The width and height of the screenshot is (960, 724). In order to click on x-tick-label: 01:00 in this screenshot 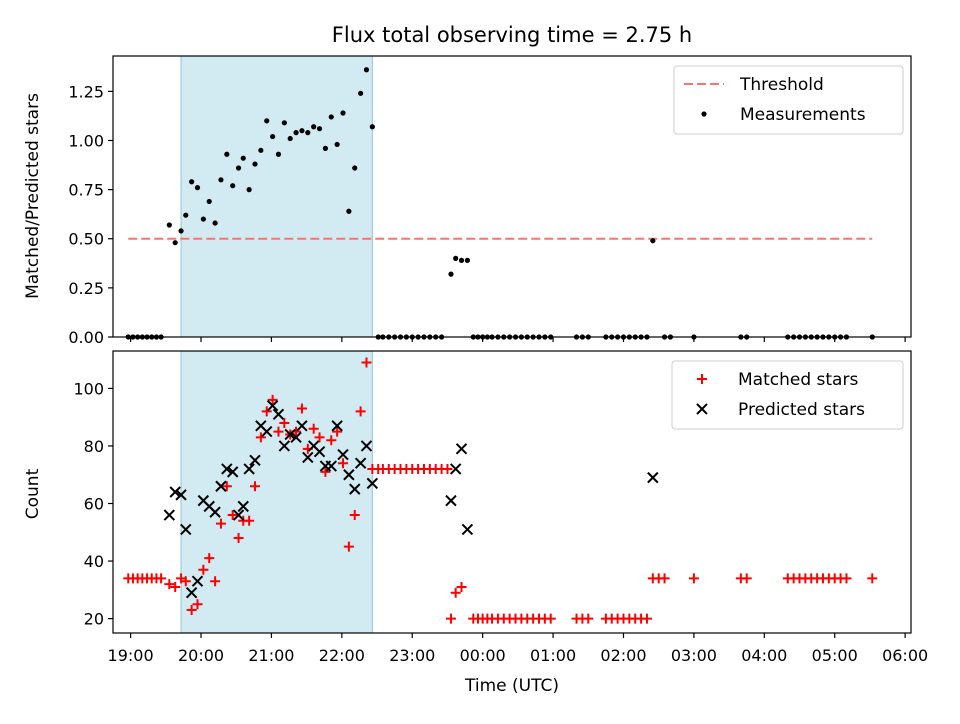, I will do `click(553, 655)`.